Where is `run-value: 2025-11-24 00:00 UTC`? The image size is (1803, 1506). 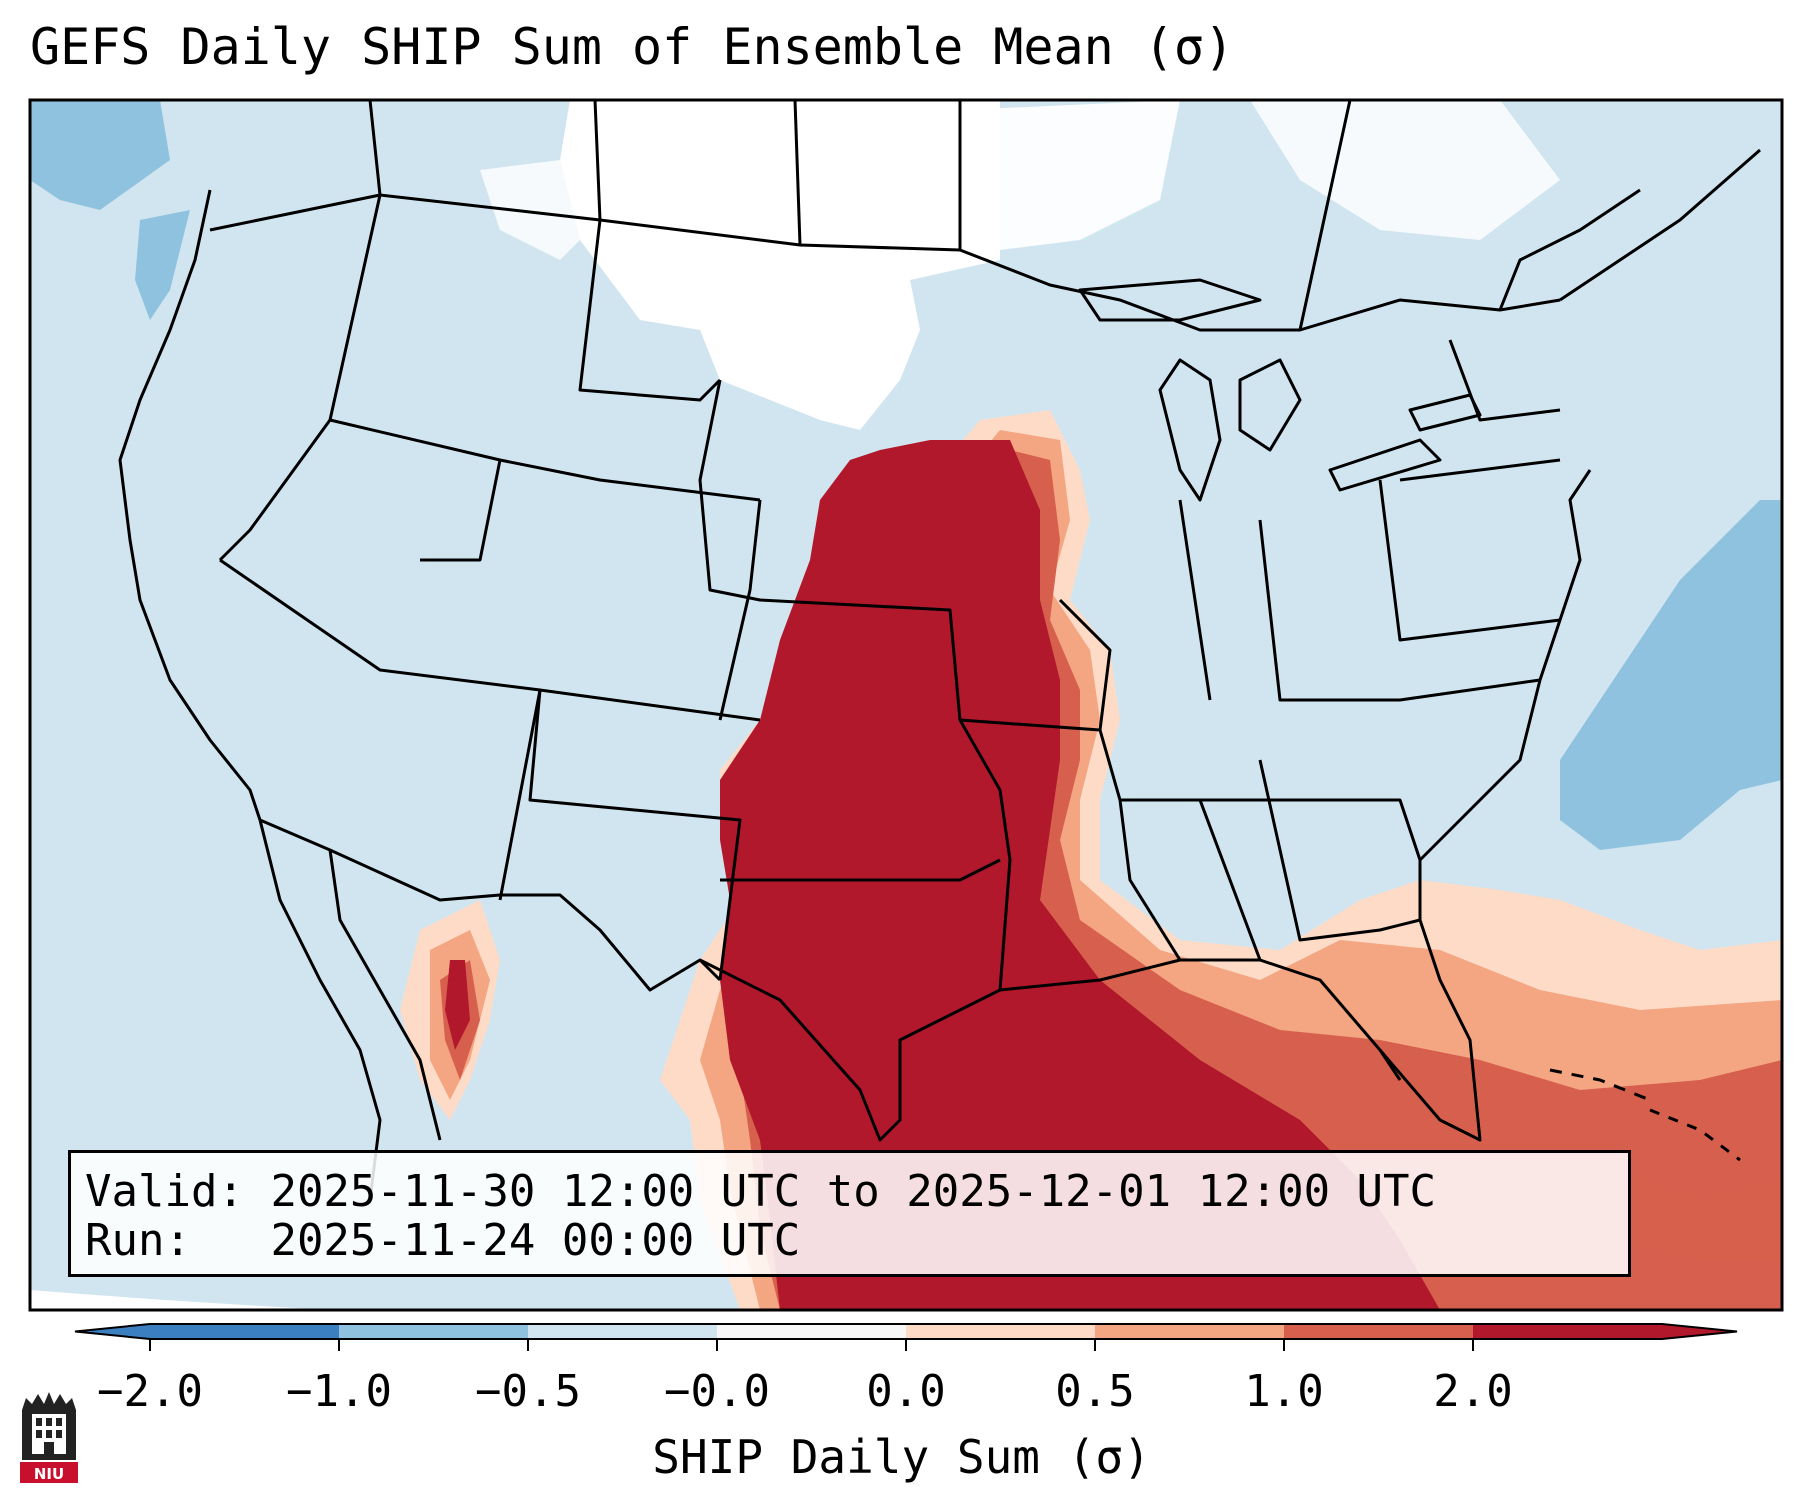 run-value: 2025-11-24 00:00 UTC is located at coordinates (535, 1241).